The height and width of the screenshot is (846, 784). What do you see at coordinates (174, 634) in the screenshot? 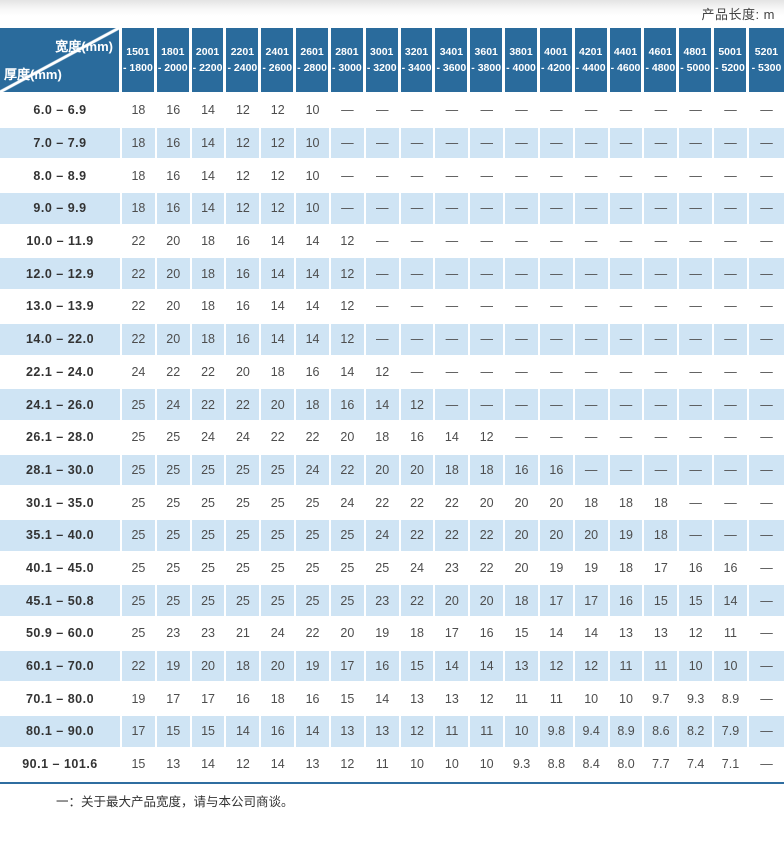
I see `value-cell: 23` at bounding box center [174, 634].